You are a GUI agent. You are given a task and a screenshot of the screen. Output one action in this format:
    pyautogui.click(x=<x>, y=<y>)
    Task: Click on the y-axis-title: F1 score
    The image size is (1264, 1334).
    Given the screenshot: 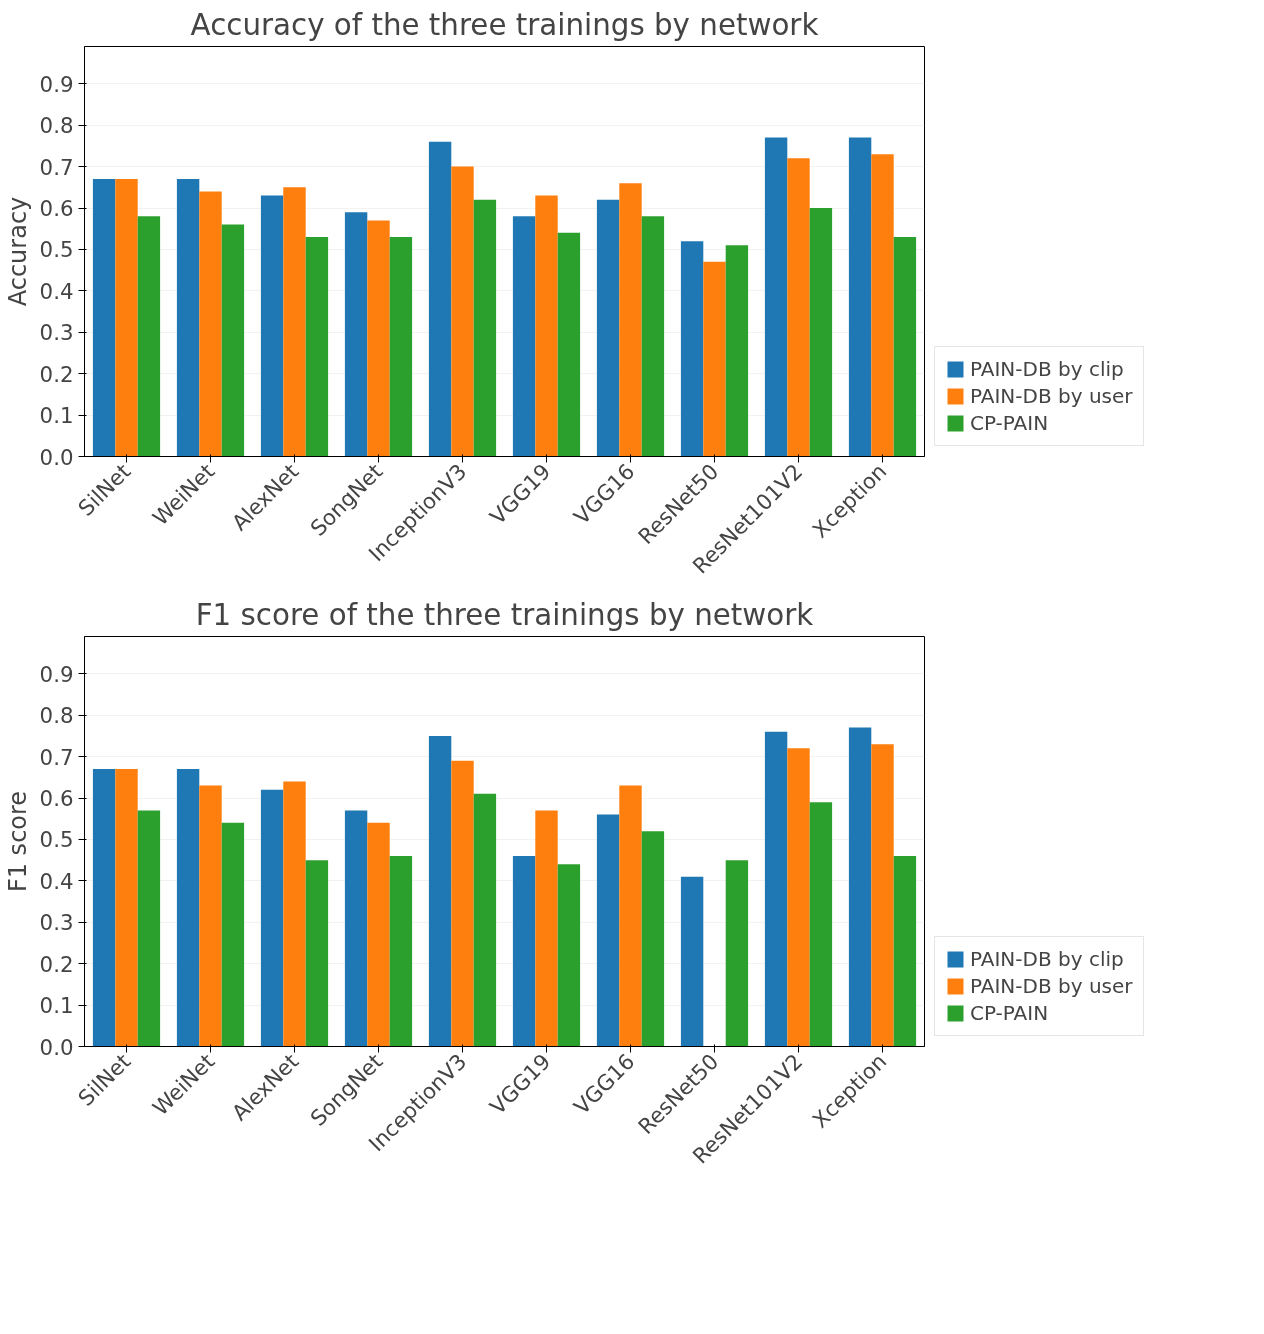 What is the action you would take?
    pyautogui.click(x=17, y=841)
    